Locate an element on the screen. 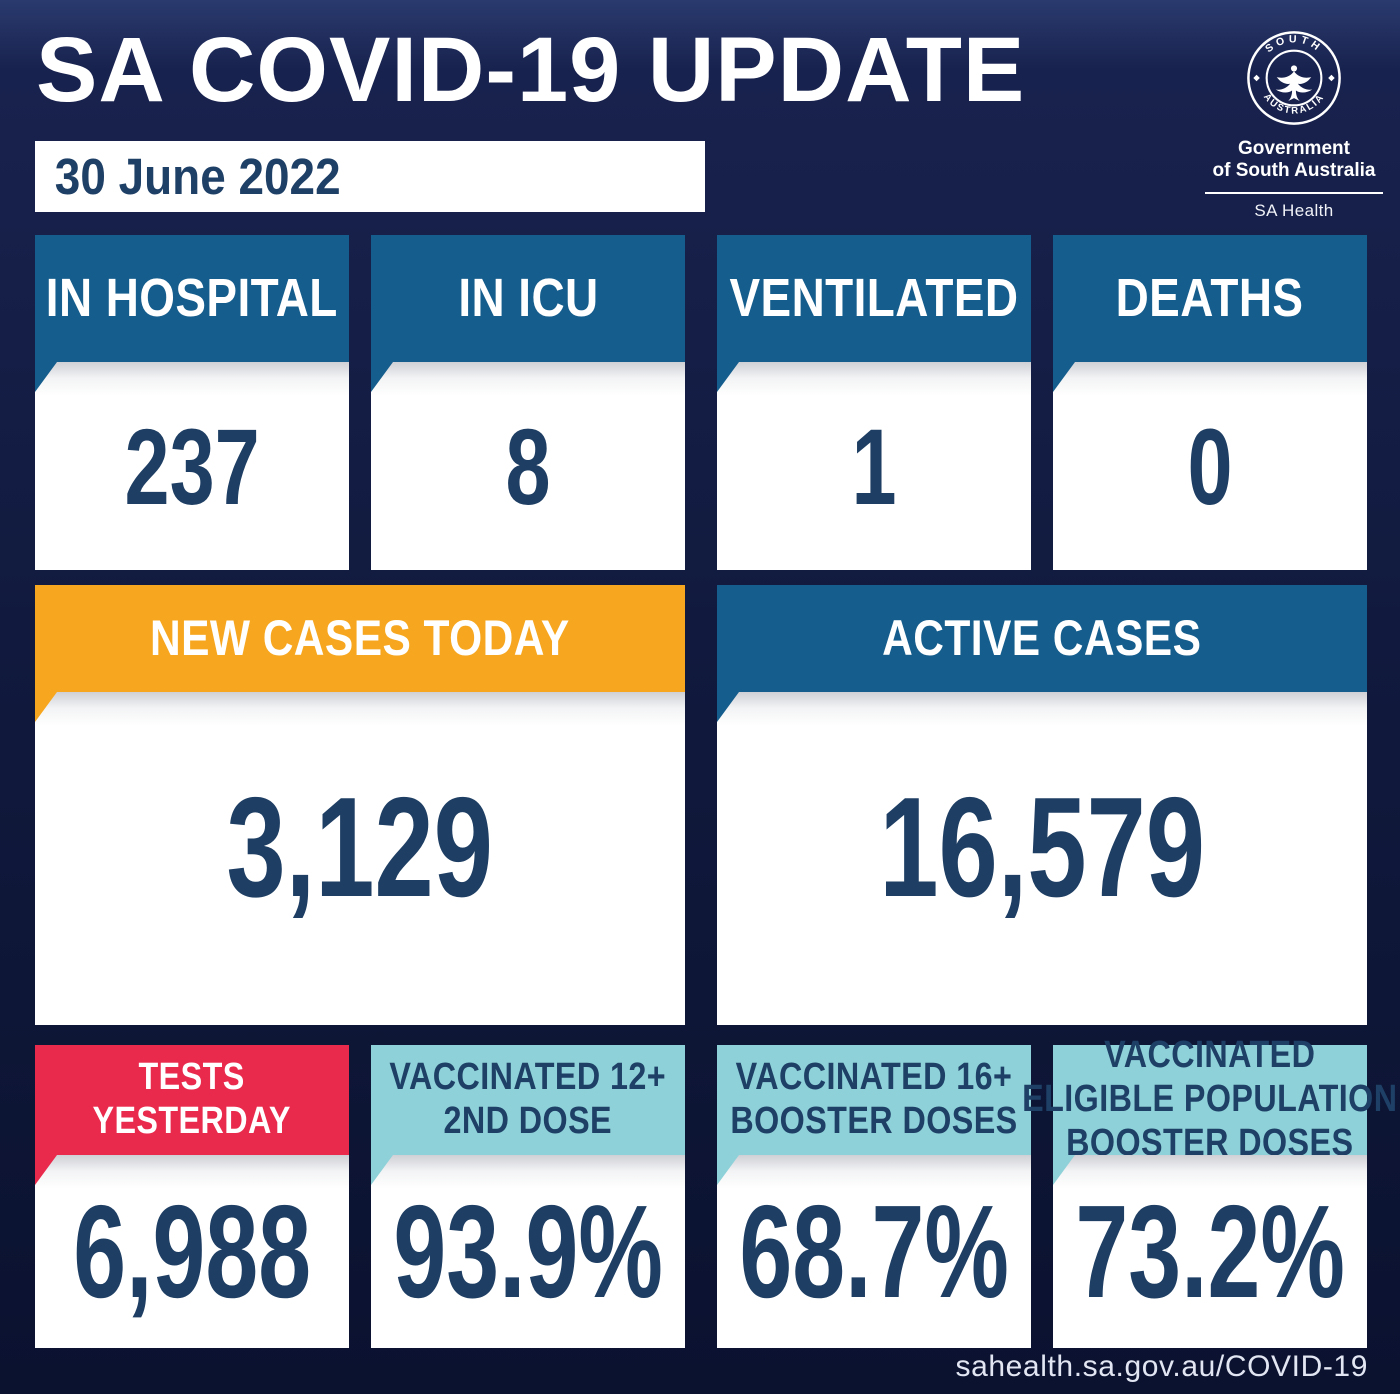 Image resolution: width=1400 pixels, height=1394 pixels. date-banner: 30 June 2022 is located at coordinates (370, 176).